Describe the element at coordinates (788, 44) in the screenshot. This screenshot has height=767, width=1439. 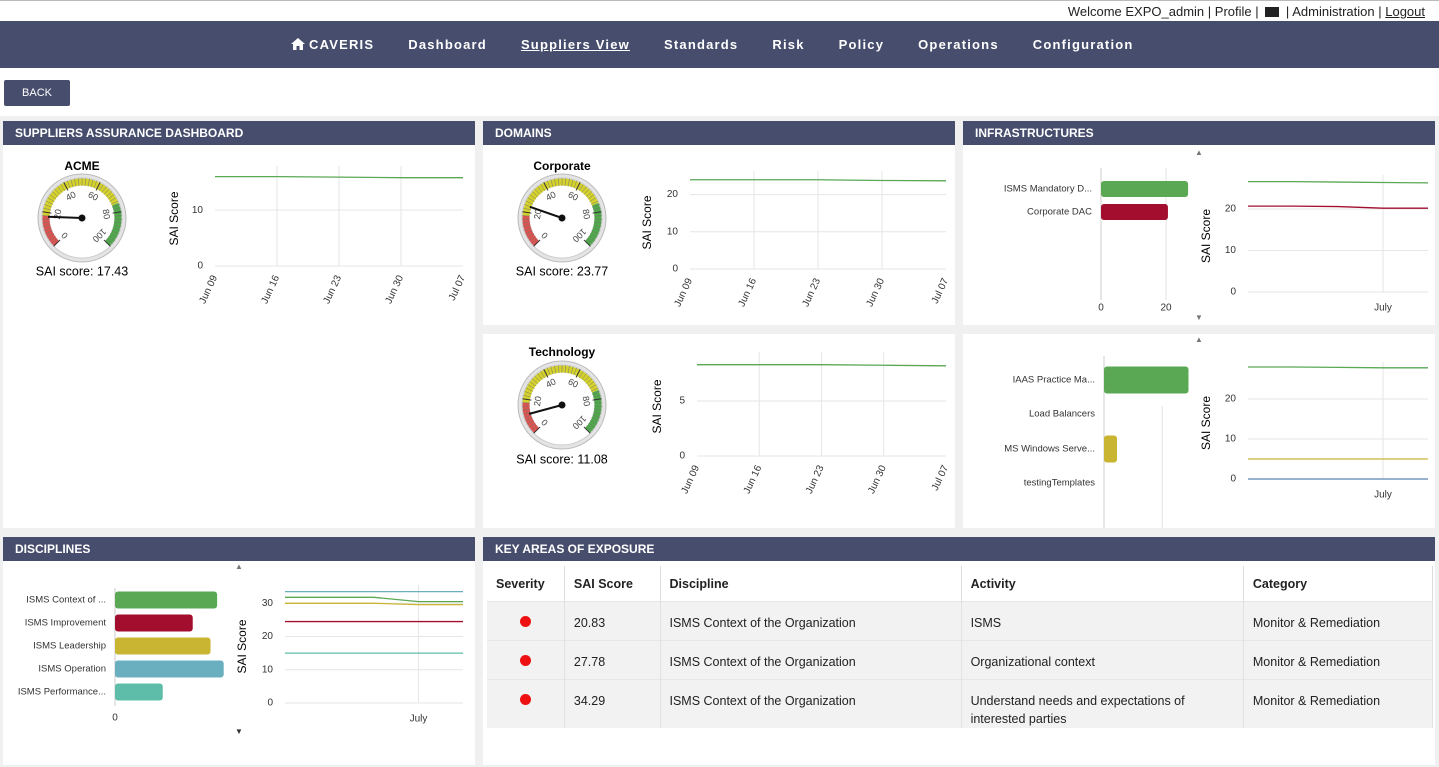
I see `nav-item: Risk` at that location.